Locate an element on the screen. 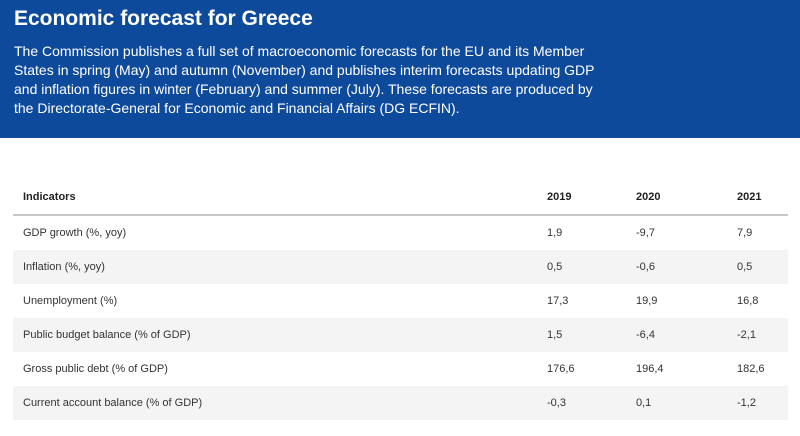 The height and width of the screenshot is (436, 800). cell-indicator: Gross public debt (% of GDP) is located at coordinates (95, 369).